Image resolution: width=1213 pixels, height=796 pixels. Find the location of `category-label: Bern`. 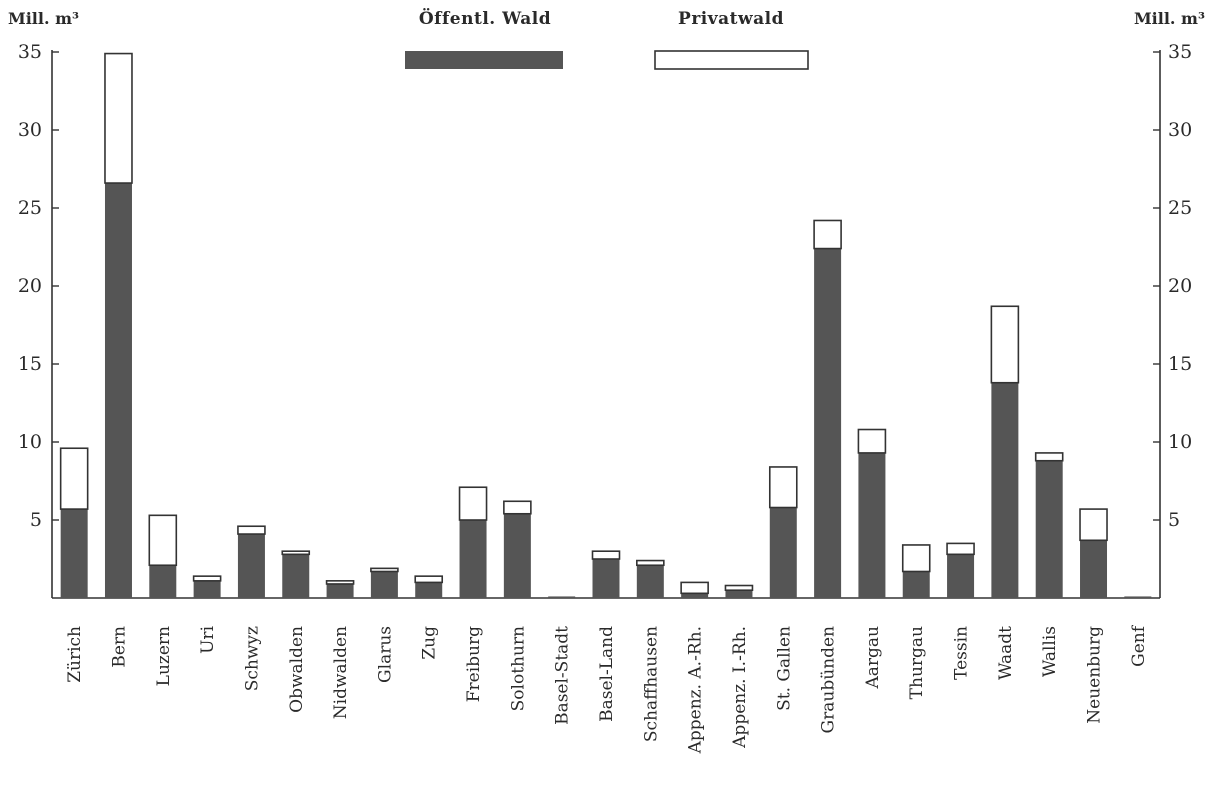

category-label: Bern is located at coordinates (119, 647).